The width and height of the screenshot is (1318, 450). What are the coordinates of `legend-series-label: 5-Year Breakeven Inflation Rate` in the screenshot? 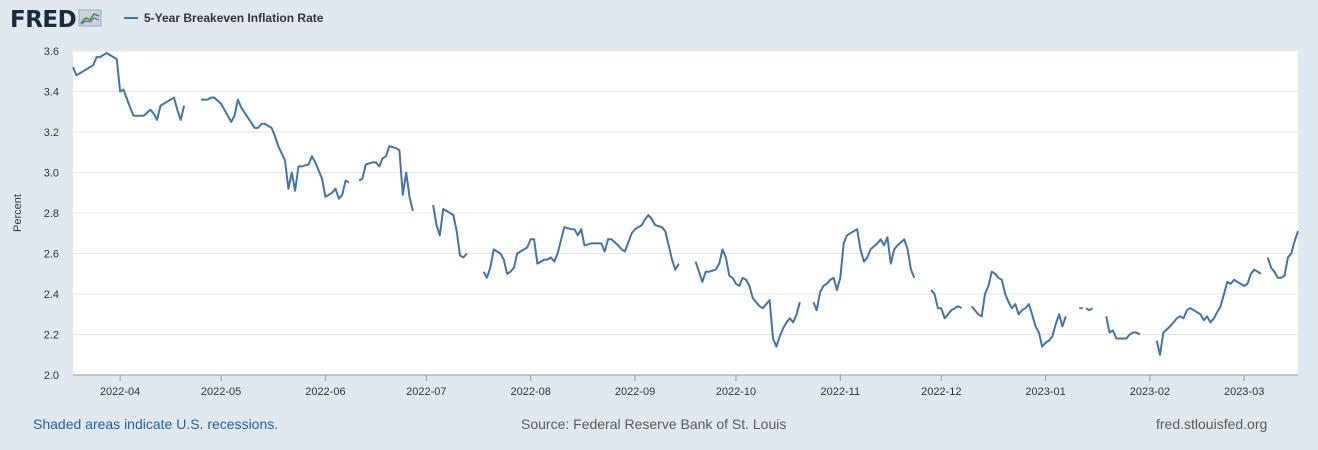 It's located at (234, 18).